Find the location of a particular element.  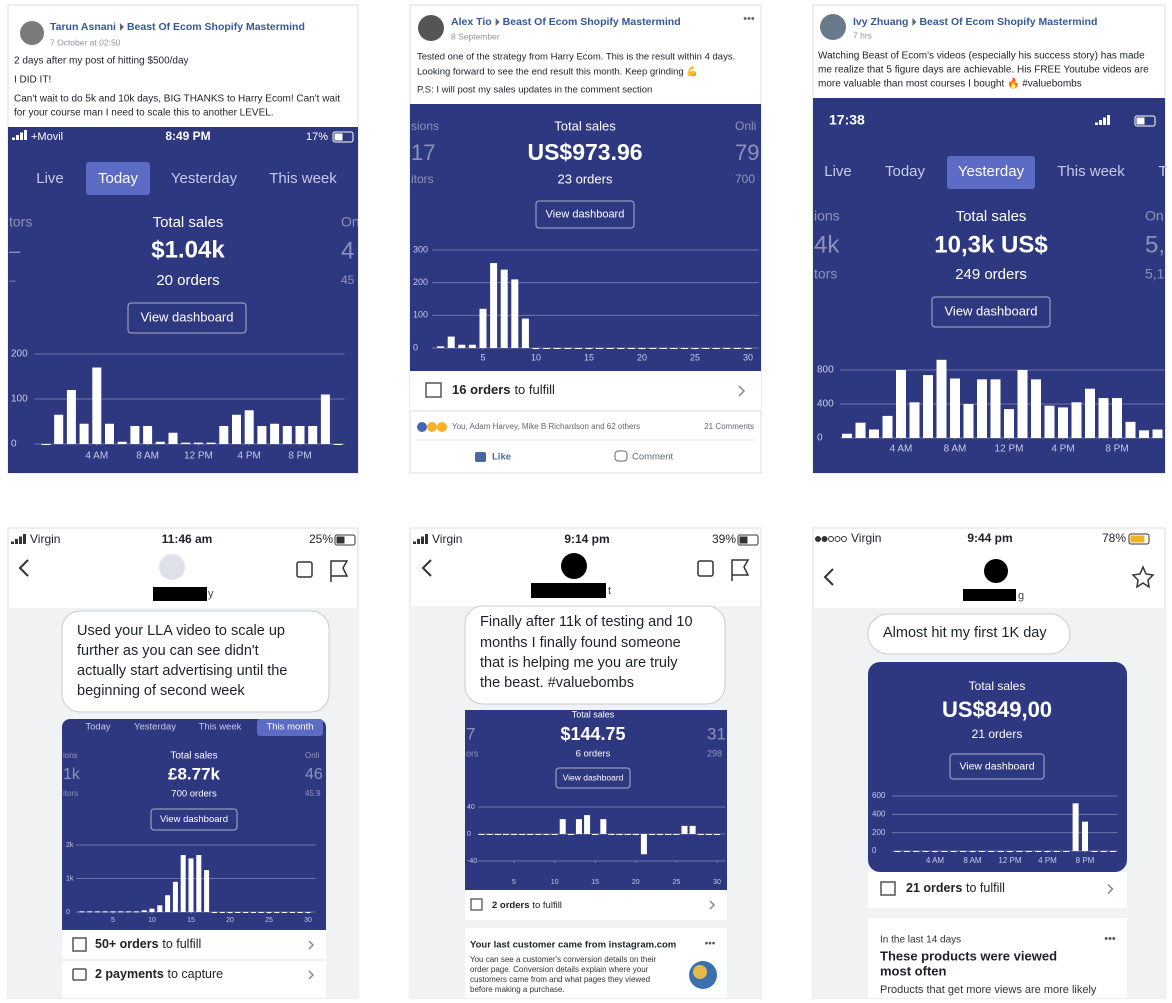

tab: Yesterday is located at coordinates (204, 178).